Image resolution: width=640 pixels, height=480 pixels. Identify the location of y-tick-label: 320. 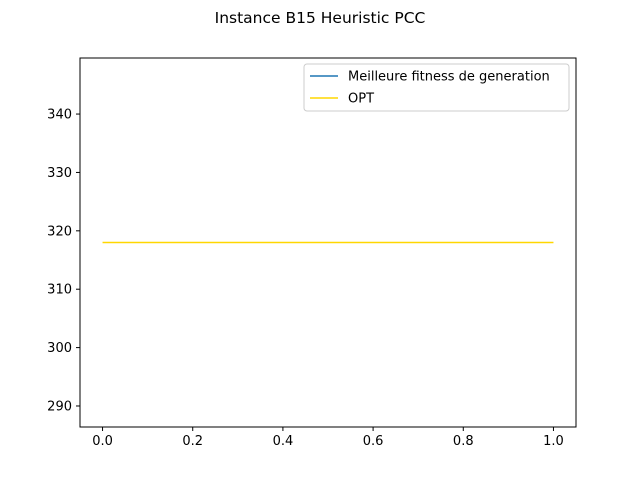
(59, 231).